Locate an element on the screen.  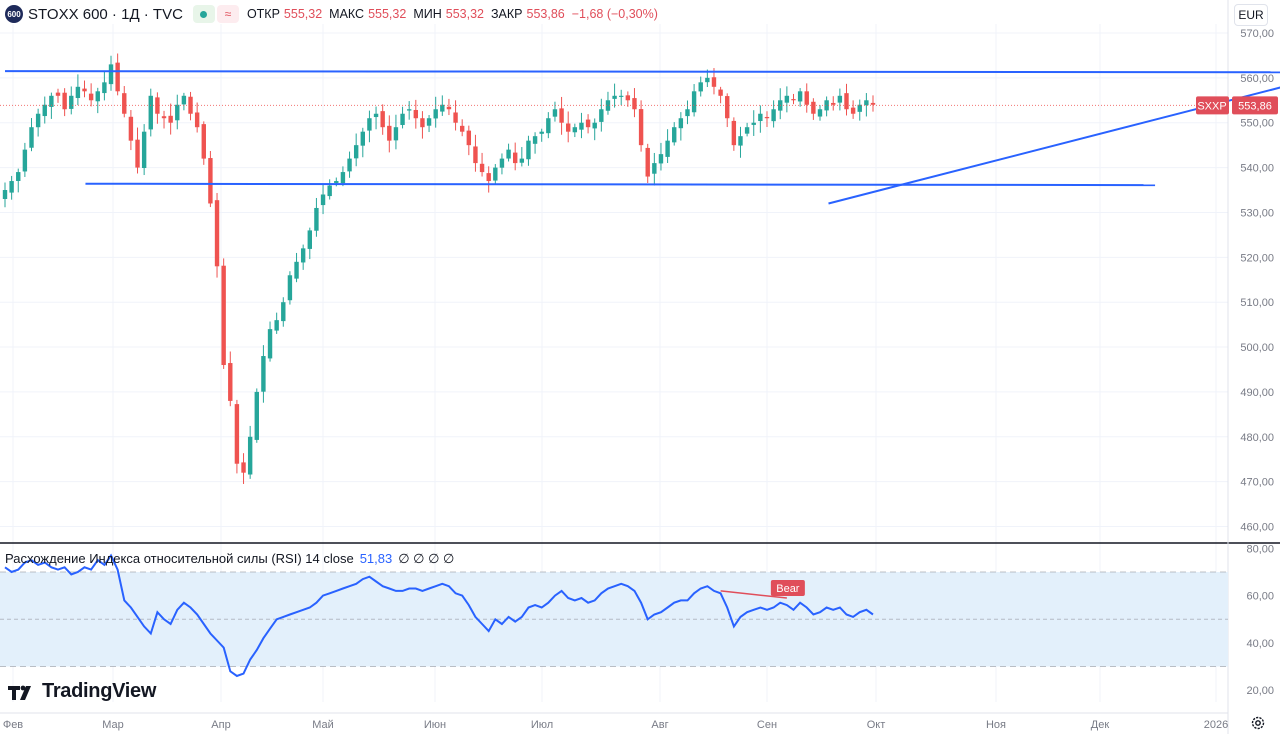
compare-icon: ≈ is located at coordinates (227, 14).